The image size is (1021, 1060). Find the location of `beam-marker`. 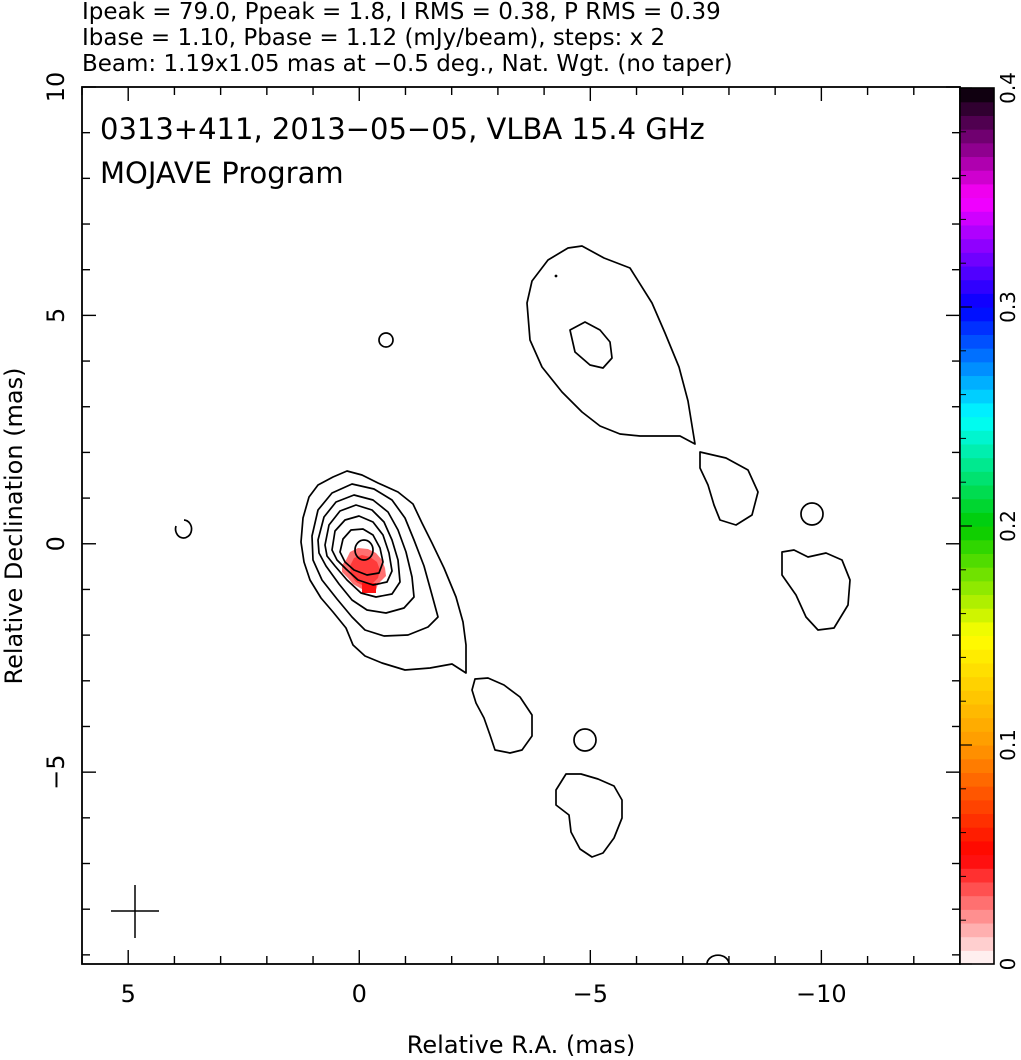

beam-marker is located at coordinates (135, 911).